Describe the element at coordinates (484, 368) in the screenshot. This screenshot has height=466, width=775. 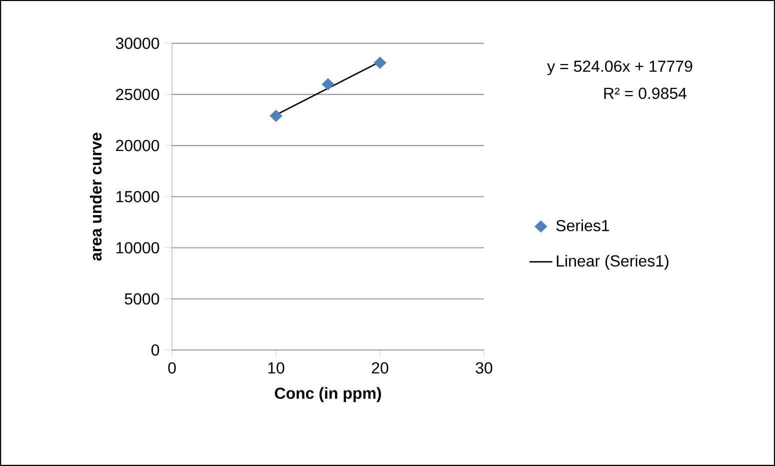
I see `x-tick-label: 30` at that location.